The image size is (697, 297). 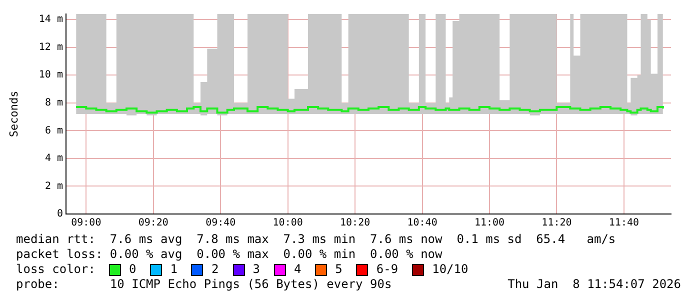 What do you see at coordinates (59, 214) in the screenshot?
I see `y-tick-label: 0` at bounding box center [59, 214].